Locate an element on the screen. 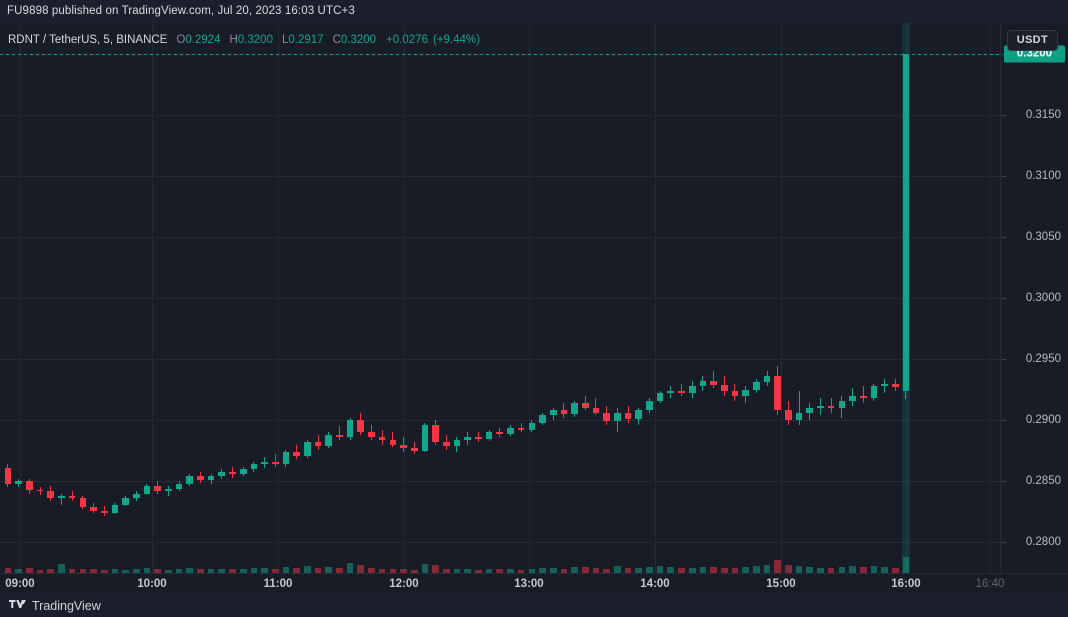  currency-badge: USDT is located at coordinates (1032, 40).